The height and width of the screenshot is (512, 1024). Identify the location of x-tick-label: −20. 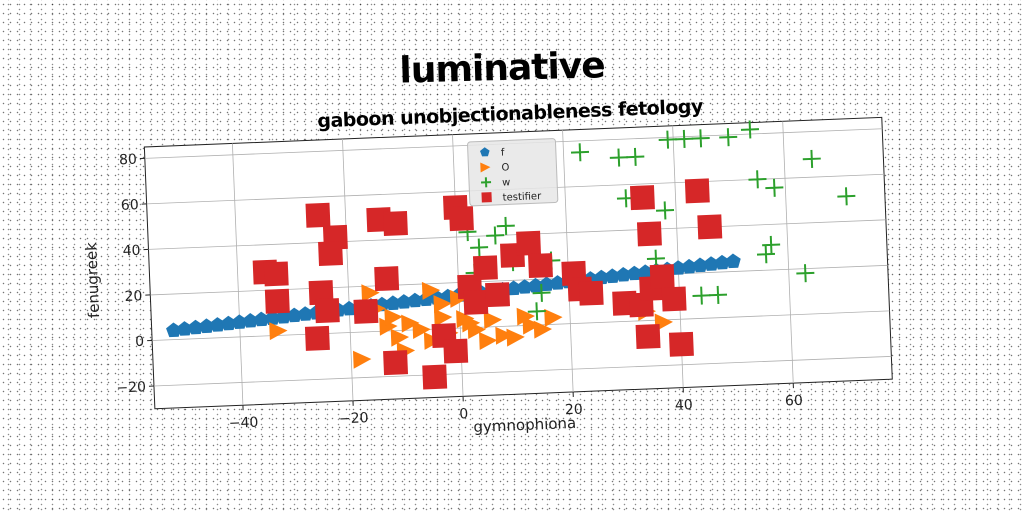
(354, 418).